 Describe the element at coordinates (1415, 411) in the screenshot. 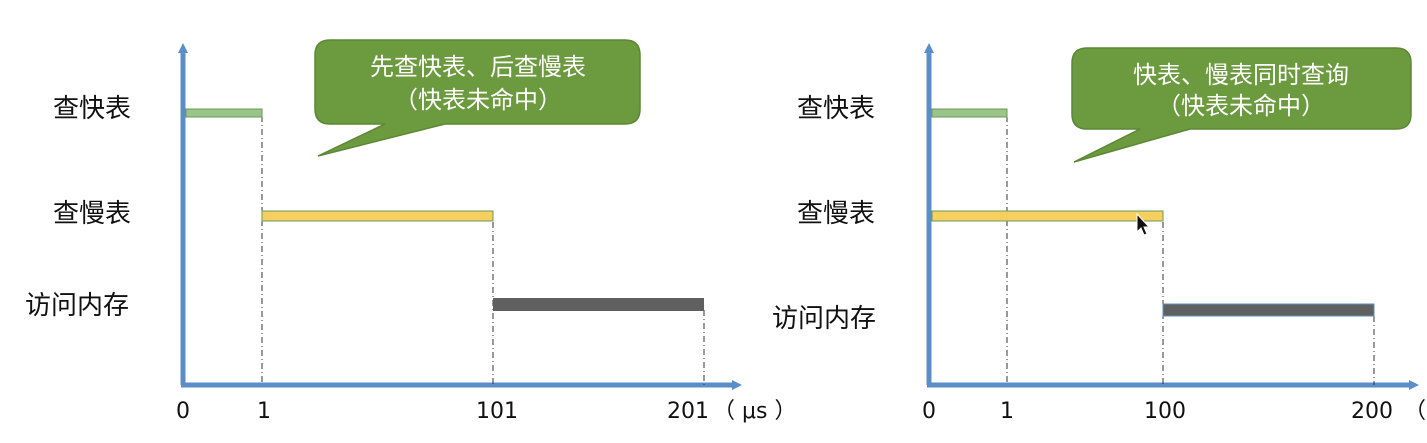

I see `axis-unit: （` at that location.